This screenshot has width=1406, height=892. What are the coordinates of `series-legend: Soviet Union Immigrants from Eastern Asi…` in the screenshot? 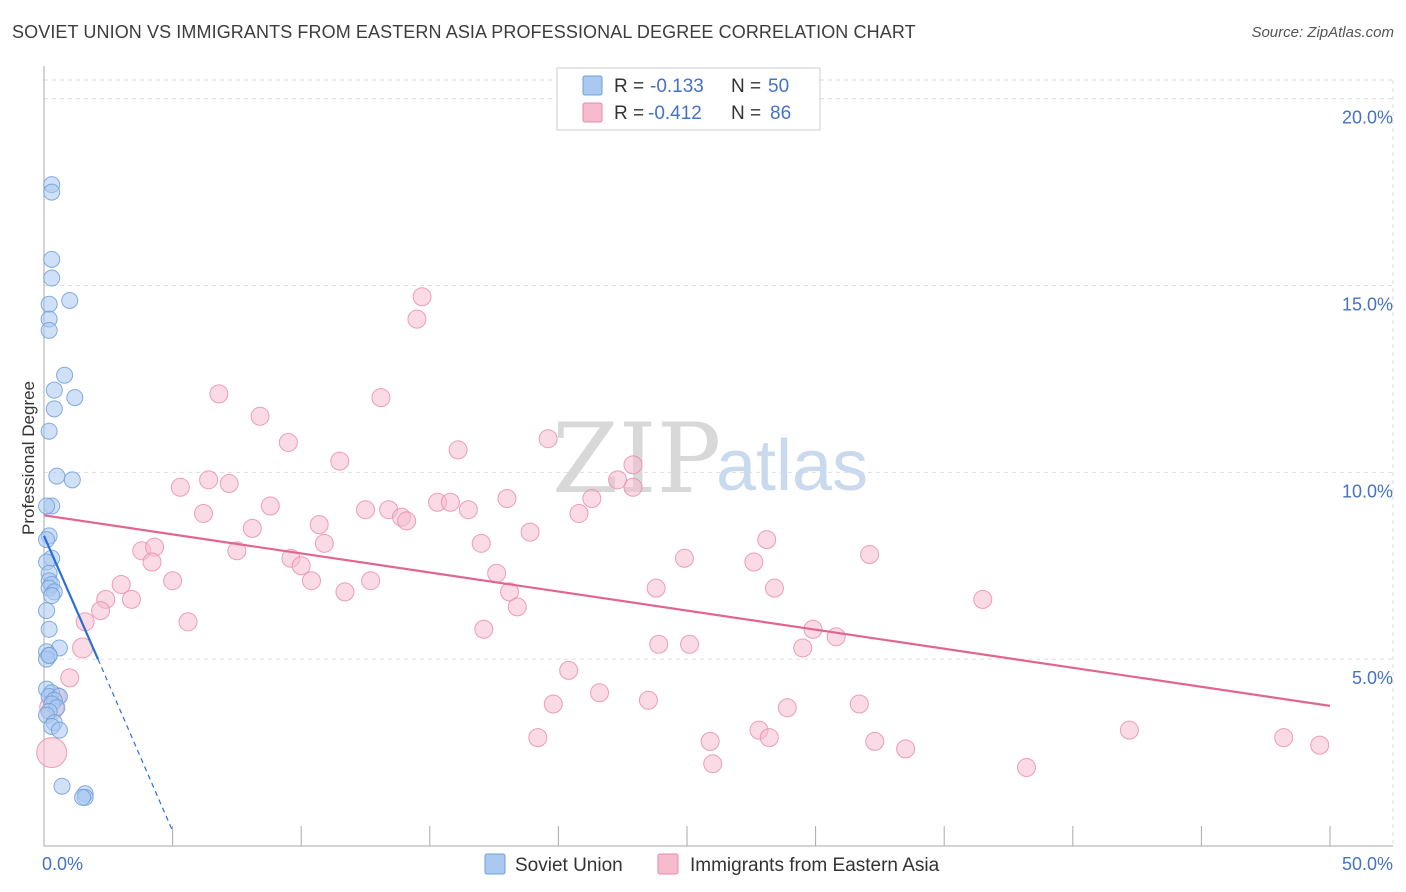 It's located at (712, 864).